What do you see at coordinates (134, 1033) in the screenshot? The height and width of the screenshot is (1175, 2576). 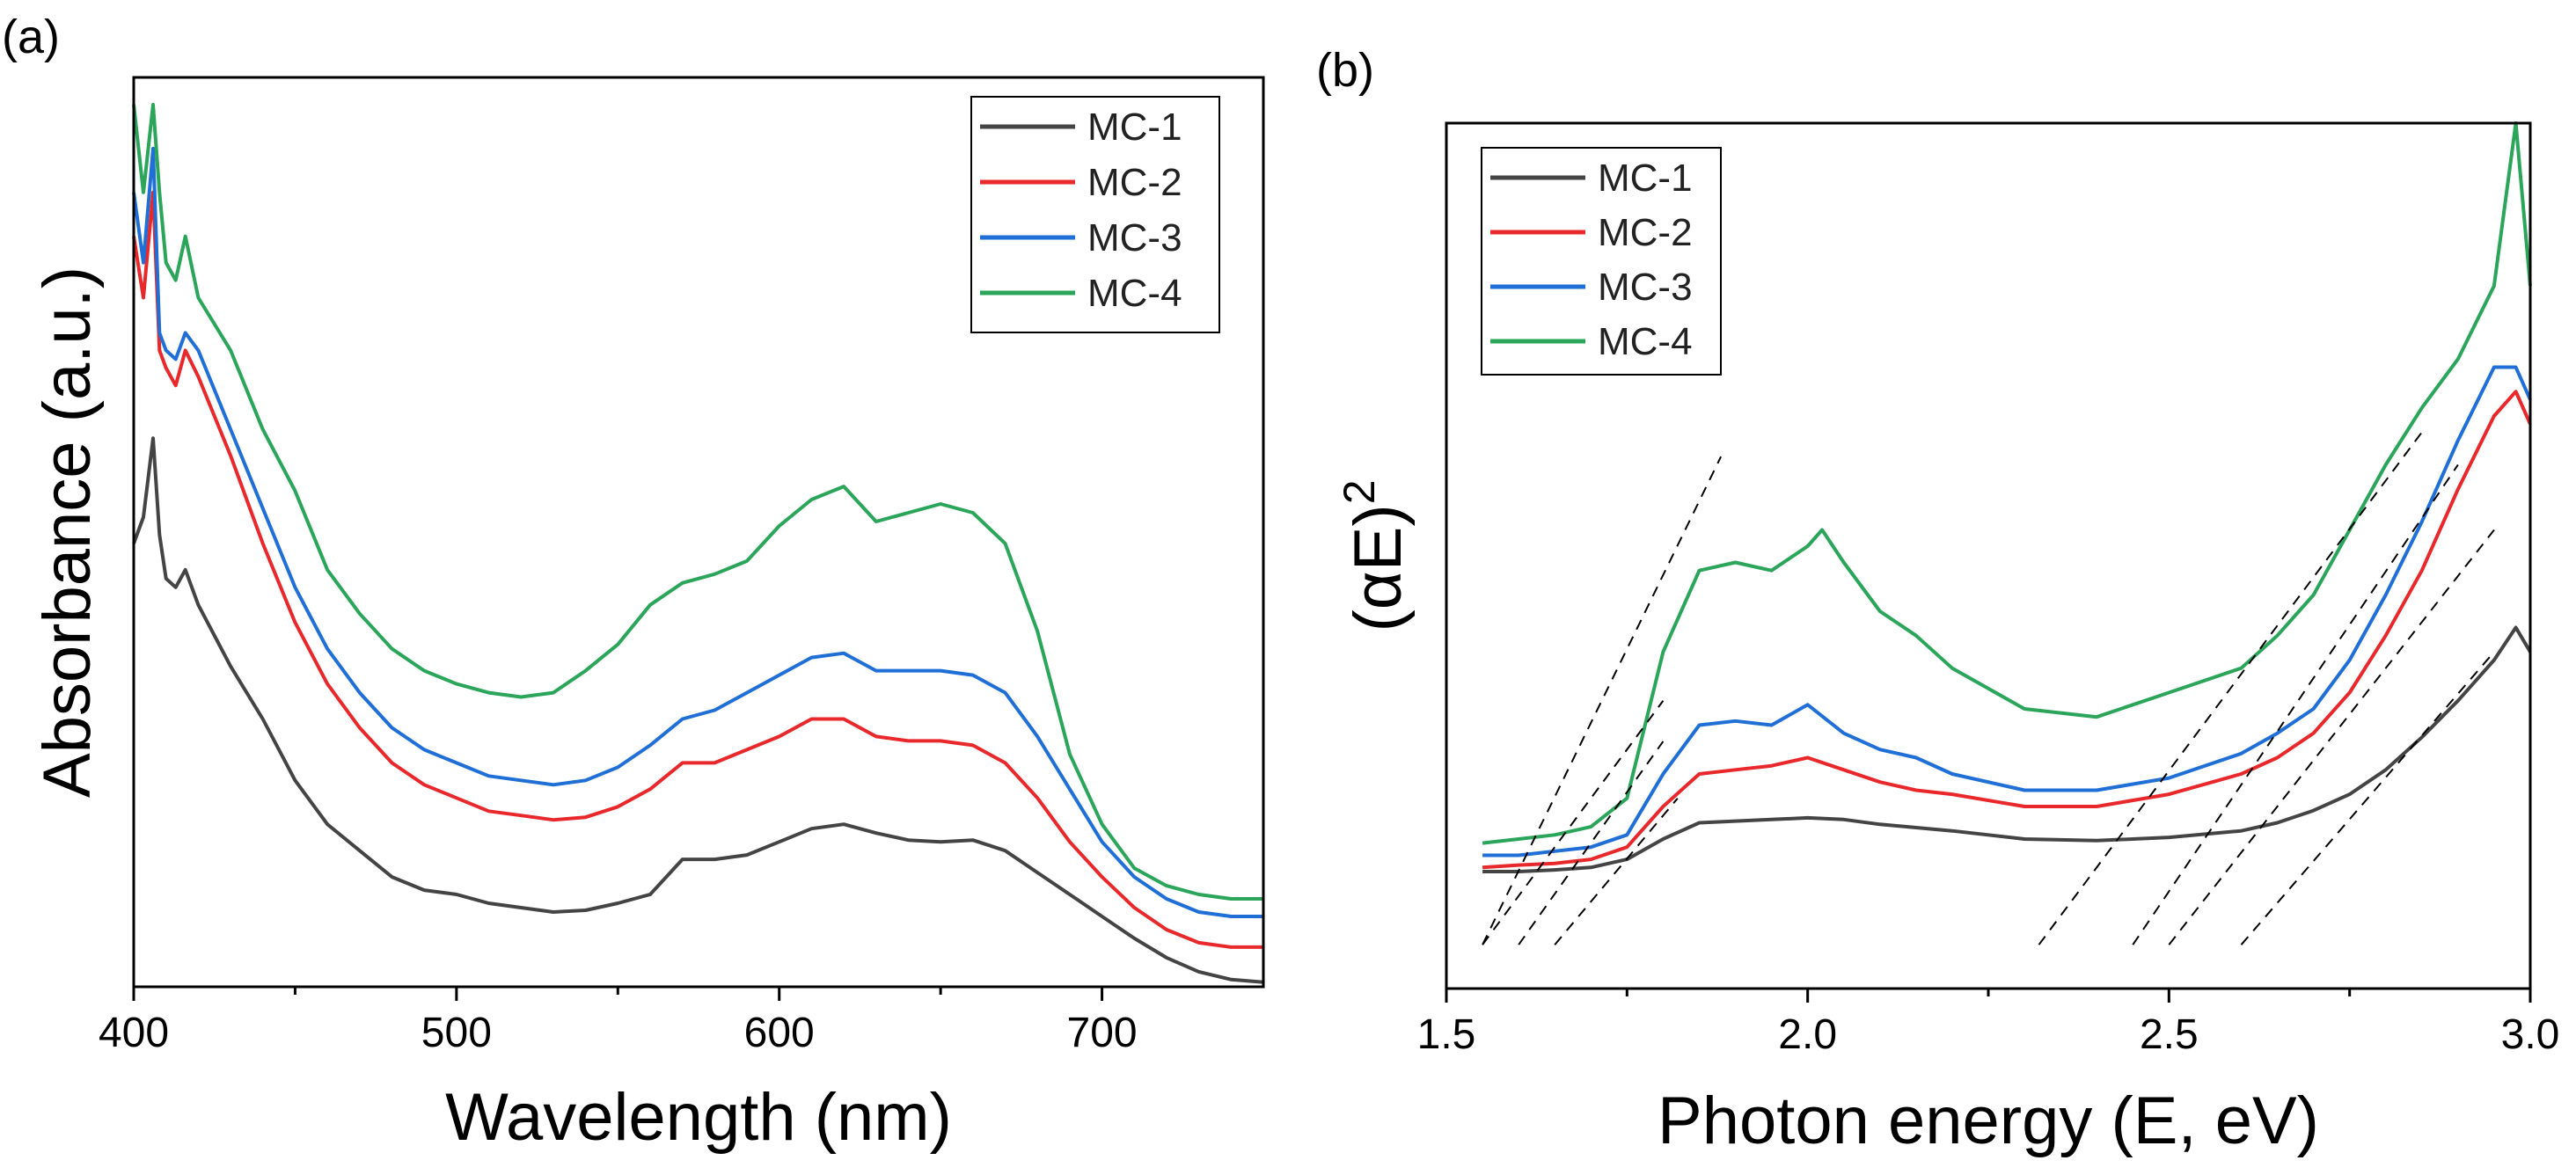 I see `x-tick-label: 400` at bounding box center [134, 1033].